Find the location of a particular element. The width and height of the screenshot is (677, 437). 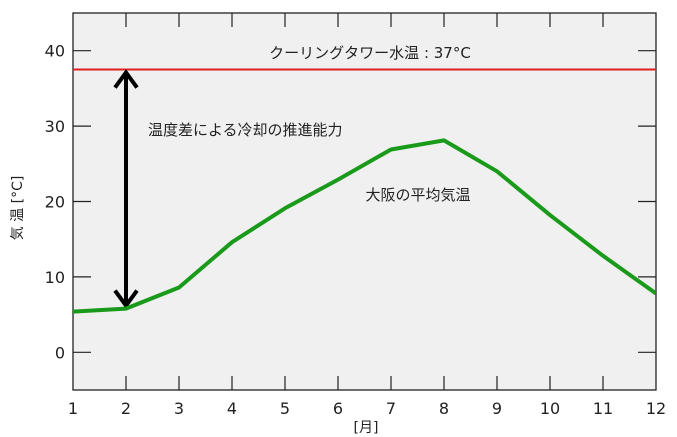

y-tick-label: 20 is located at coordinates (55, 202).